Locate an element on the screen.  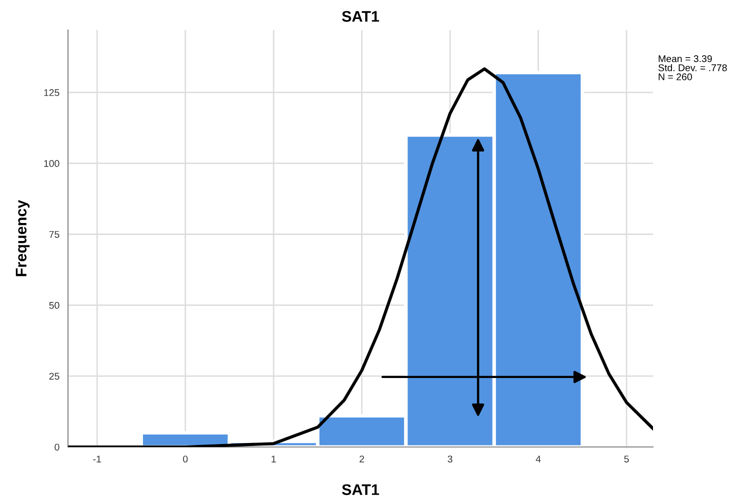
x-axis-title: SAT1 is located at coordinates (361, 490).